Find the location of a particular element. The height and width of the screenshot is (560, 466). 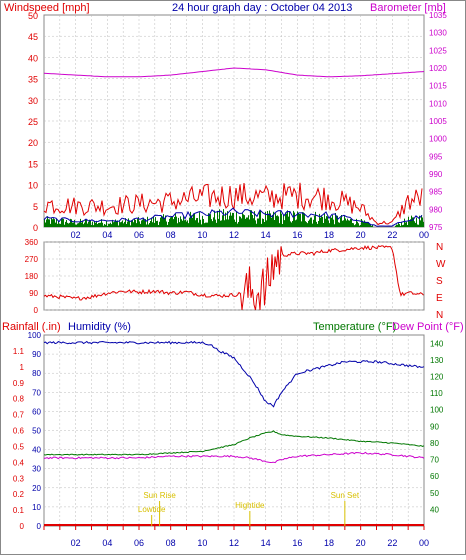

wind-tick-label: 45 is located at coordinates (33, 37).